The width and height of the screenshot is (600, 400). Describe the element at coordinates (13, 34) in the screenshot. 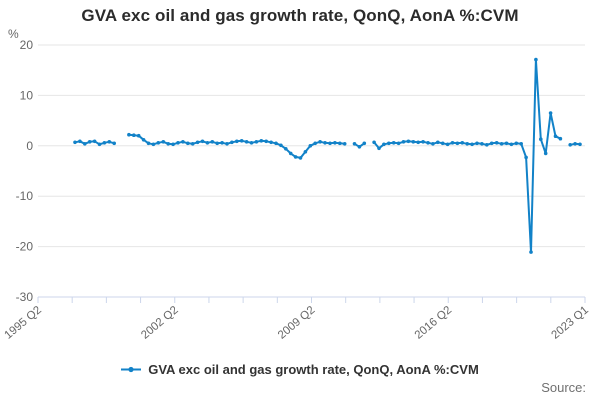

I see `y-axis-unit-label: %` at that location.